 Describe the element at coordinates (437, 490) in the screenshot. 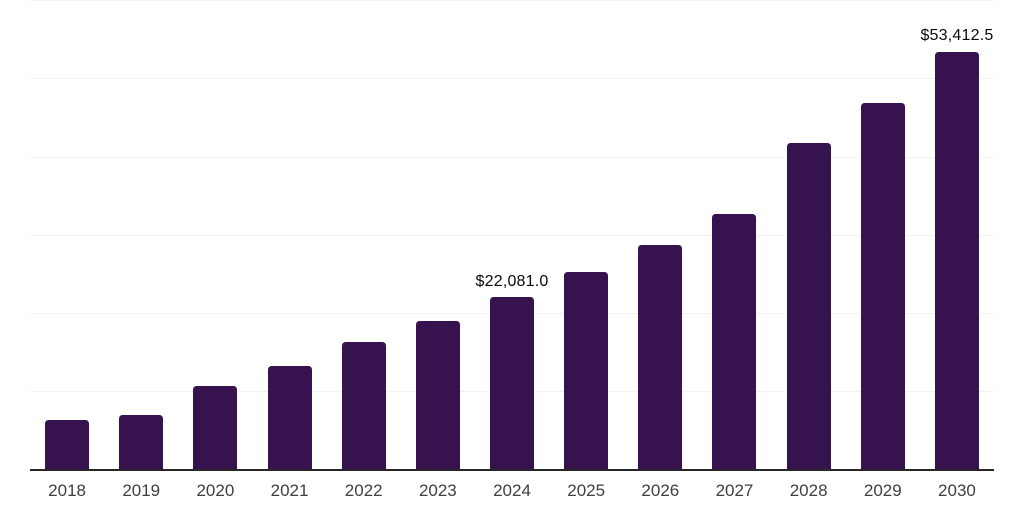

I see `x-tick-label-2023: 2023` at that location.